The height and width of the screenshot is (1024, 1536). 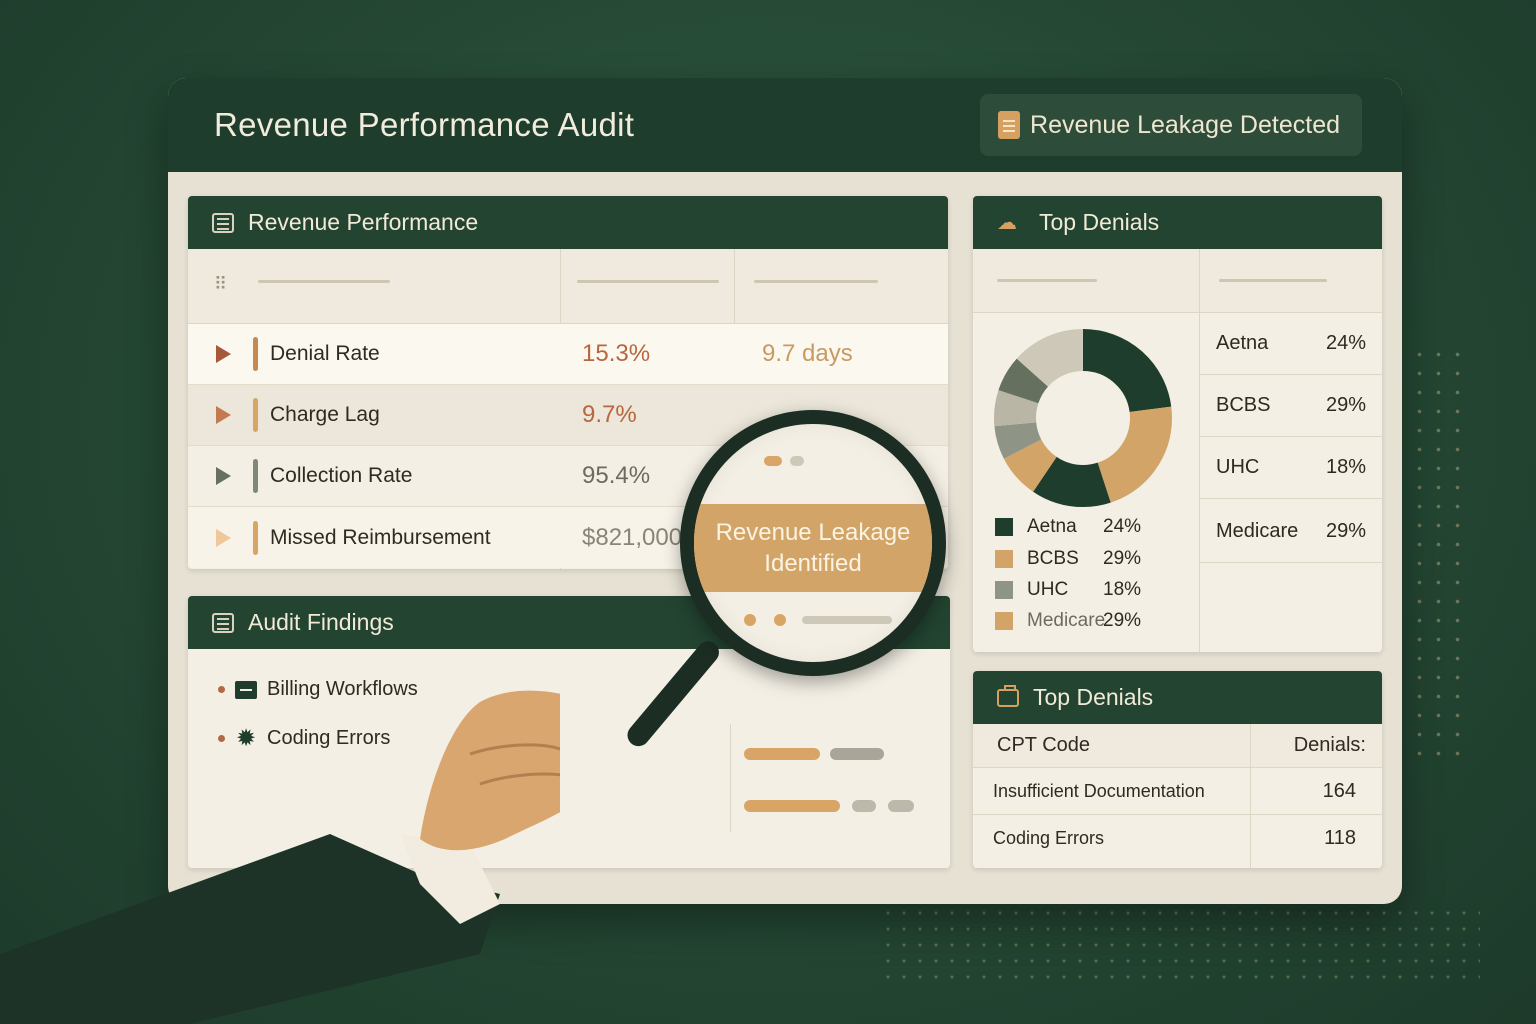 I want to click on metric-value: 95.4%, so click(x=616, y=475).